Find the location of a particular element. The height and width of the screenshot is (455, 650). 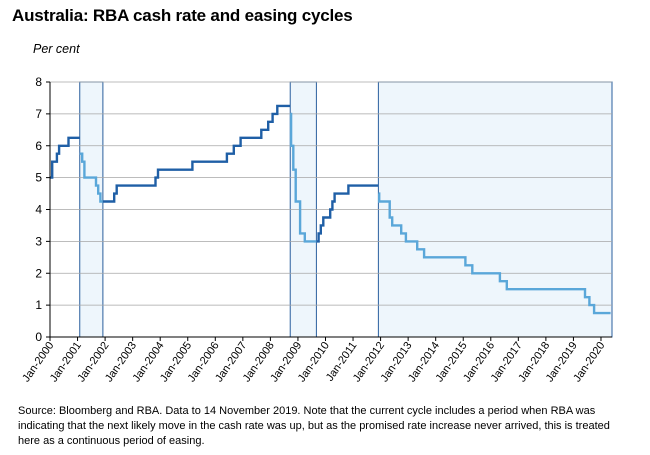

y-tick-label-3: 3 is located at coordinates (38, 241).